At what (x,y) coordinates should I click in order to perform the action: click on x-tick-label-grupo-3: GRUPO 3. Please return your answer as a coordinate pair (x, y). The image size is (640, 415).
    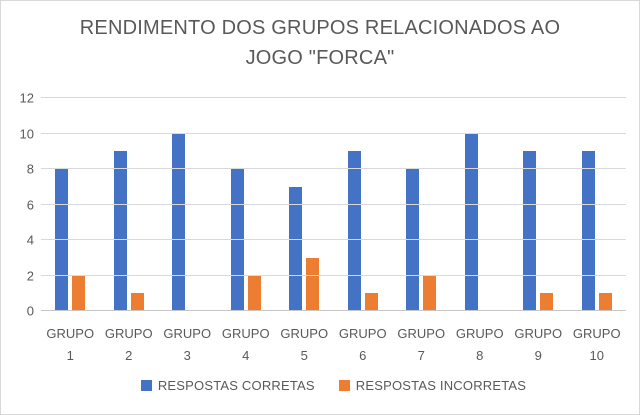
    Looking at the image, I should click on (187, 345).